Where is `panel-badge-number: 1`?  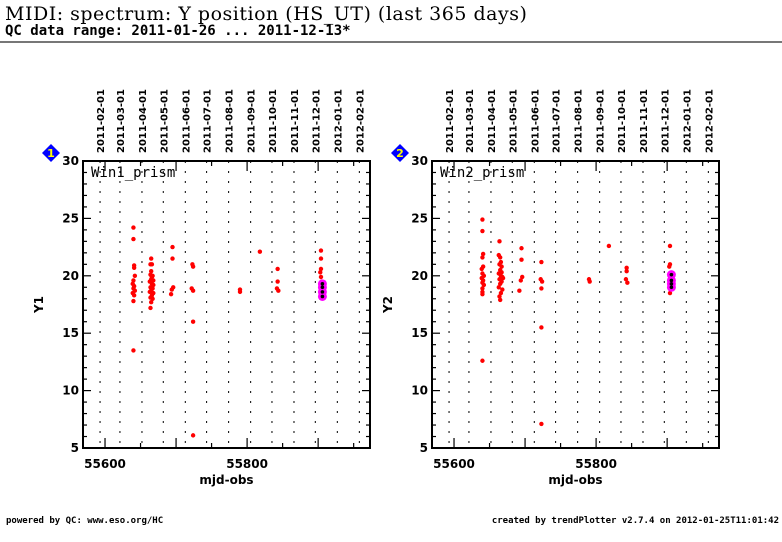 panel-badge-number: 1 is located at coordinates (51, 153).